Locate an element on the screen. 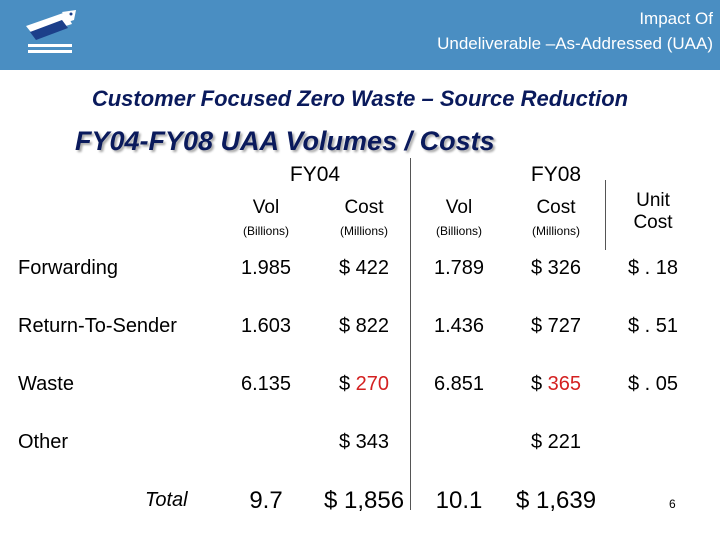  cell-other-fy04-cost: $ 343 is located at coordinates (364, 442).